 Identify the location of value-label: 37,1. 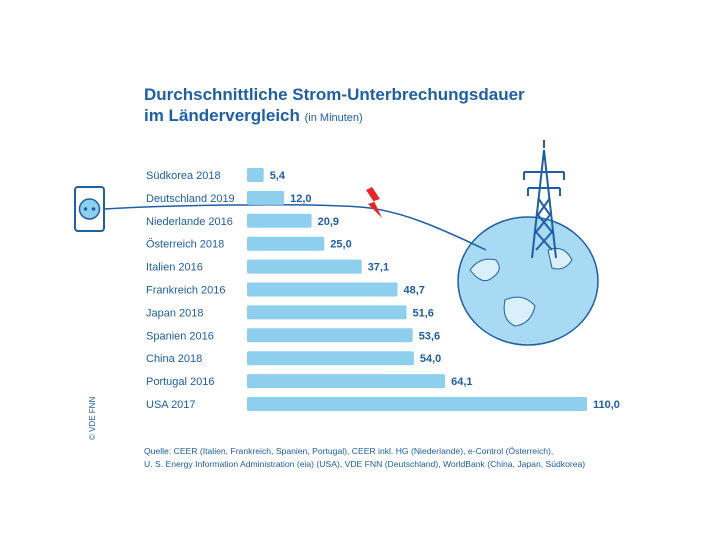
(378, 268).